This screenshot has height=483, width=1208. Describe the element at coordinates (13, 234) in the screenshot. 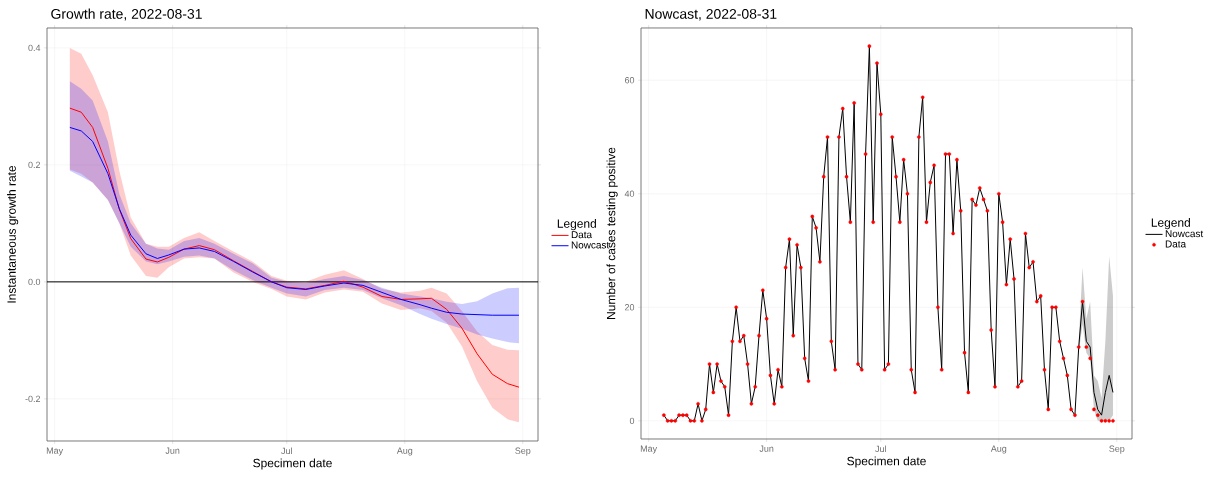

I see `y-axis-title: Instantaneous growth rate` at that location.